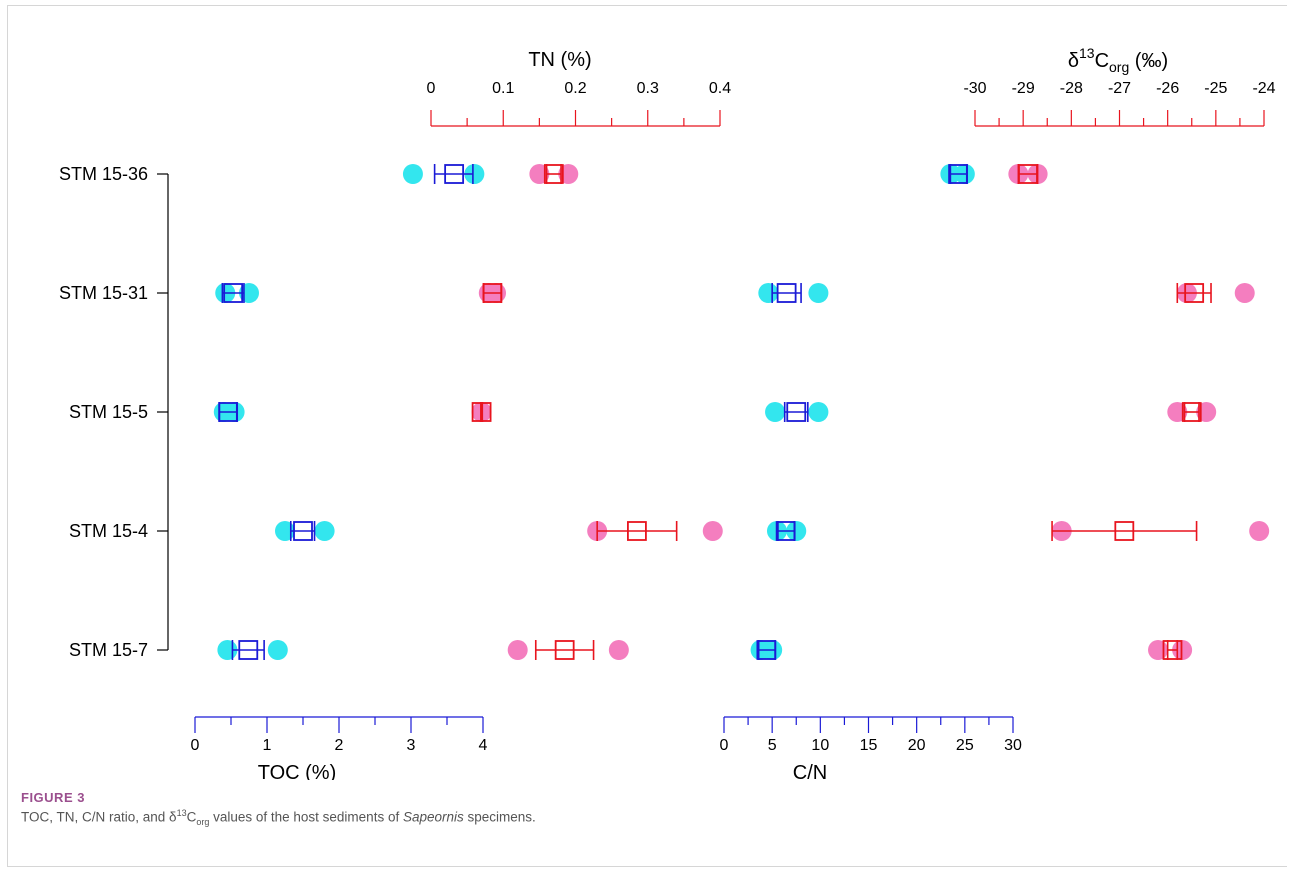 This screenshot has height=874, width=1295. I want to click on d13c-tick-label: -24, so click(1263, 88).